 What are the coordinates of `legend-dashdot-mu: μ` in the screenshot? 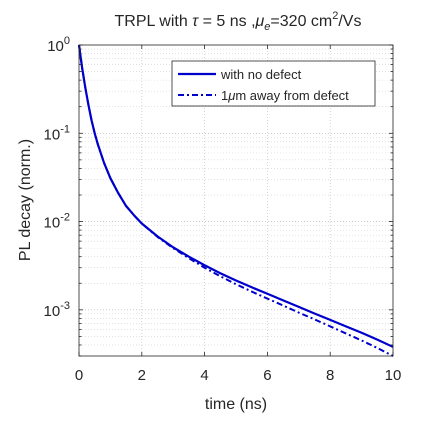 It's located at (231, 95).